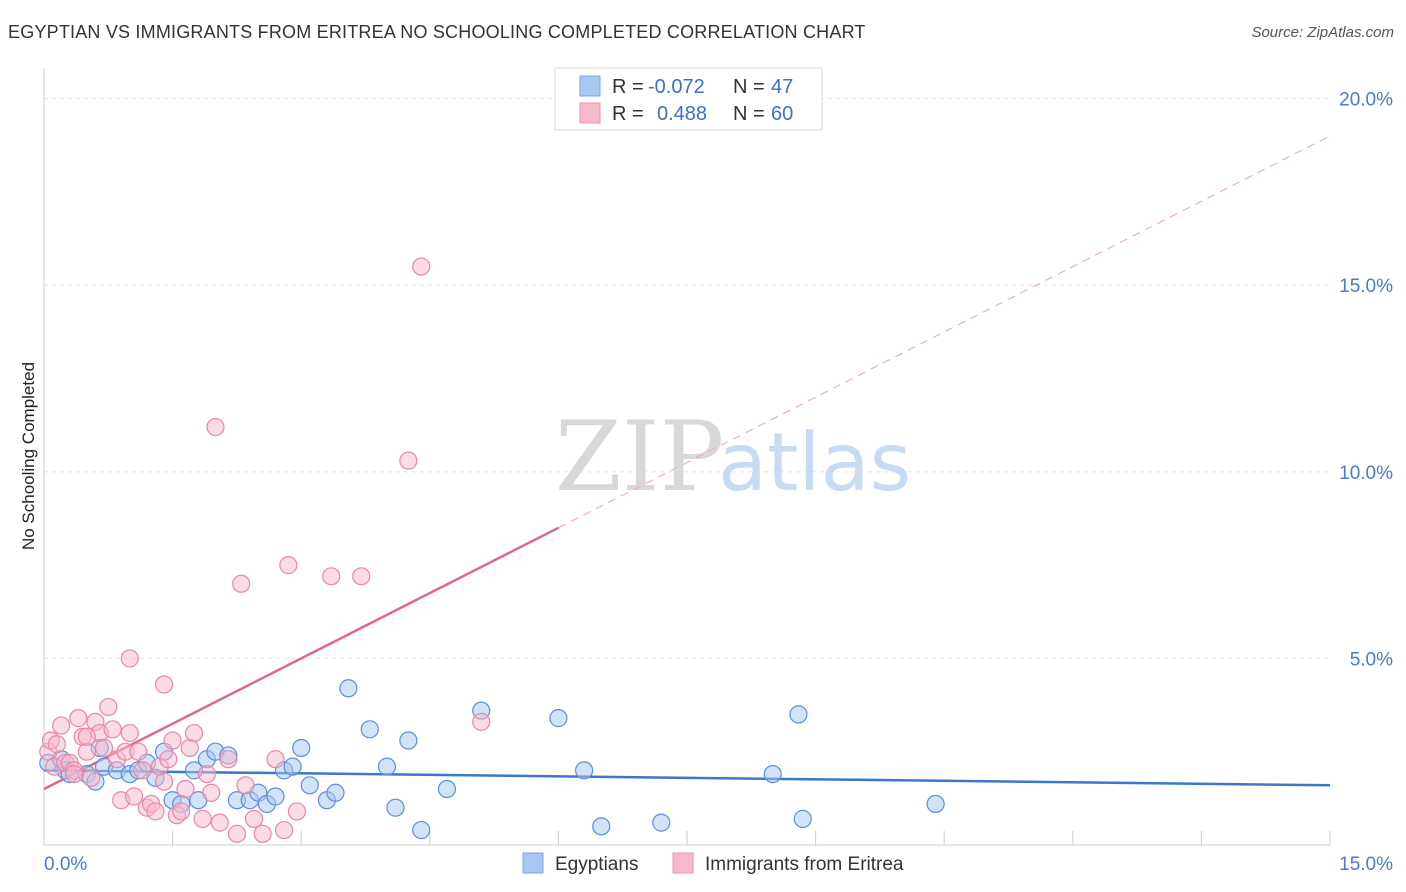  I want to click on legend-r-value-1: -0.072, so click(676, 87).